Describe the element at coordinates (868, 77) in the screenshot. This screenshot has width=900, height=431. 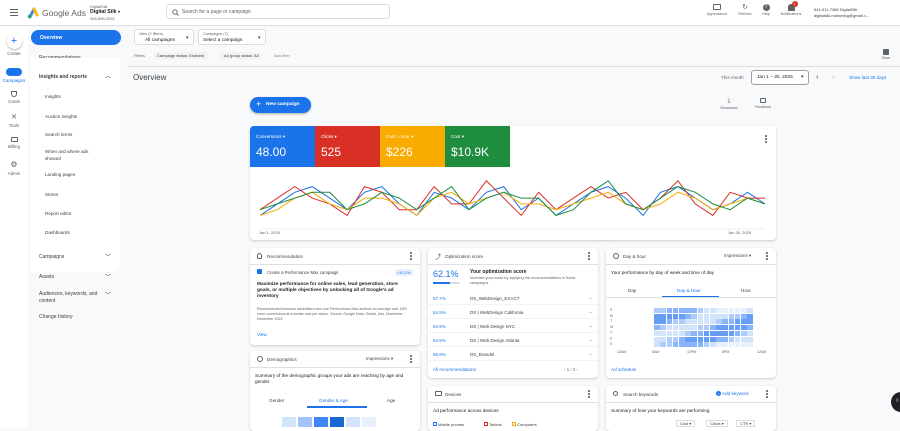
I see `show-last-30-link: Show last 30 days` at that location.